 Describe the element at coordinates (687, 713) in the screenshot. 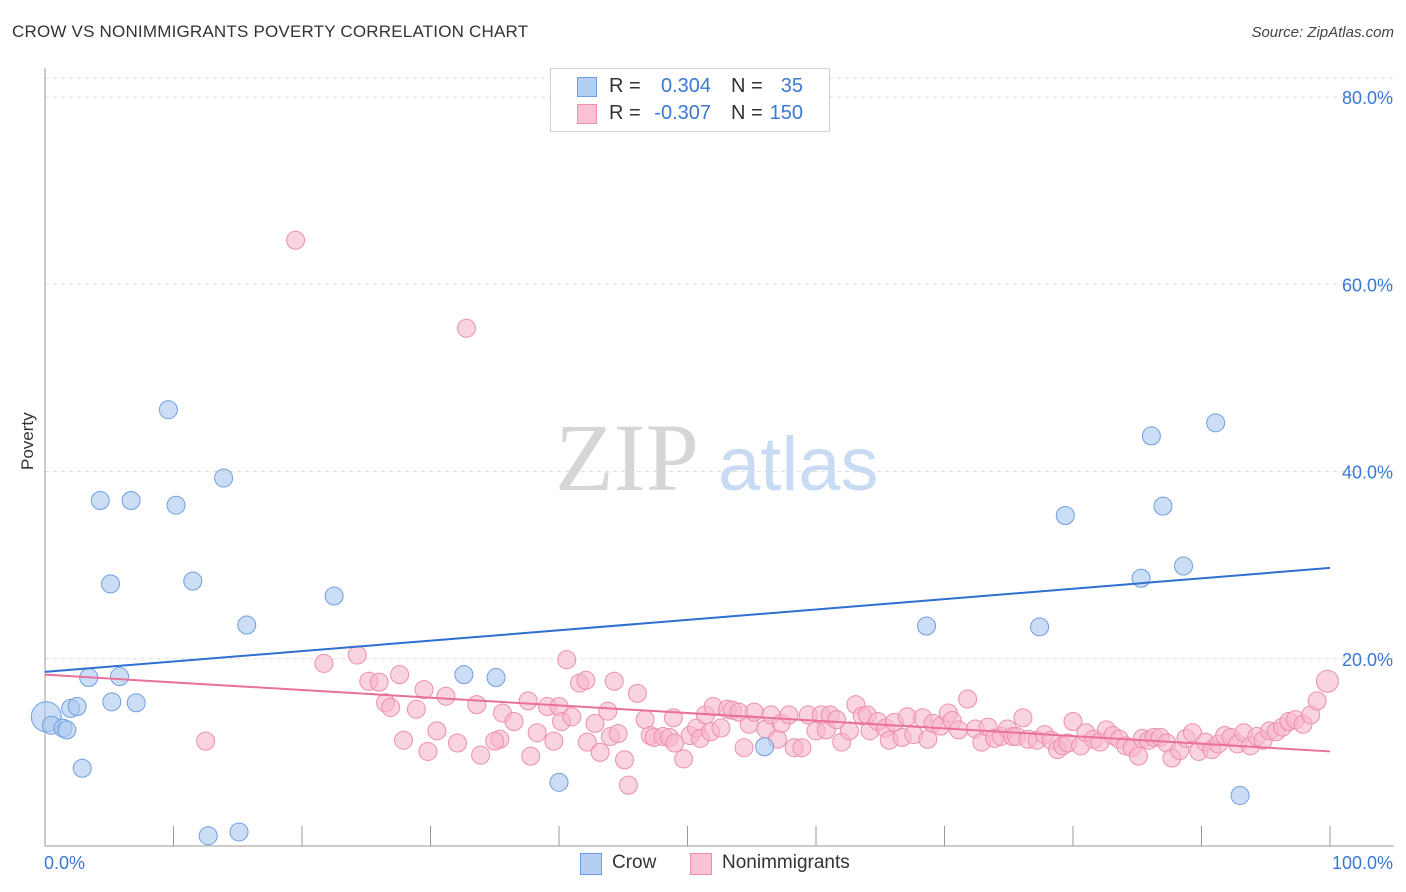

I see `nonimmigrants-trend-line` at that location.